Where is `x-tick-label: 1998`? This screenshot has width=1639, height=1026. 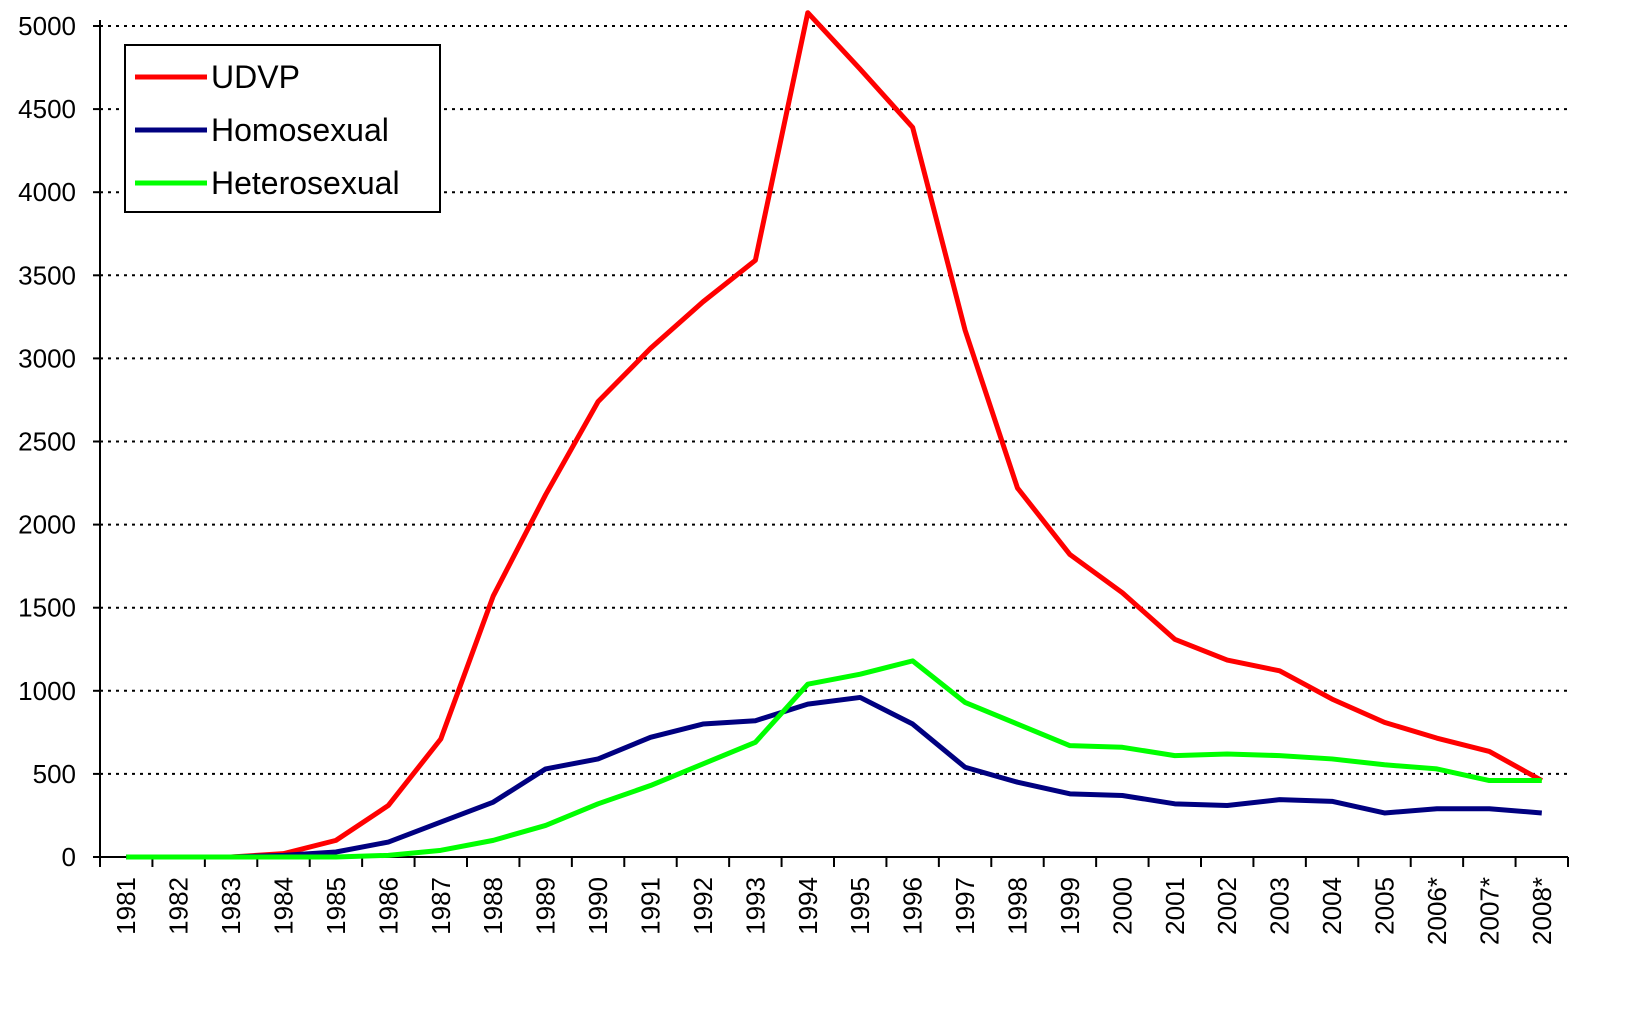 x-tick-label: 1998 is located at coordinates (1018, 906).